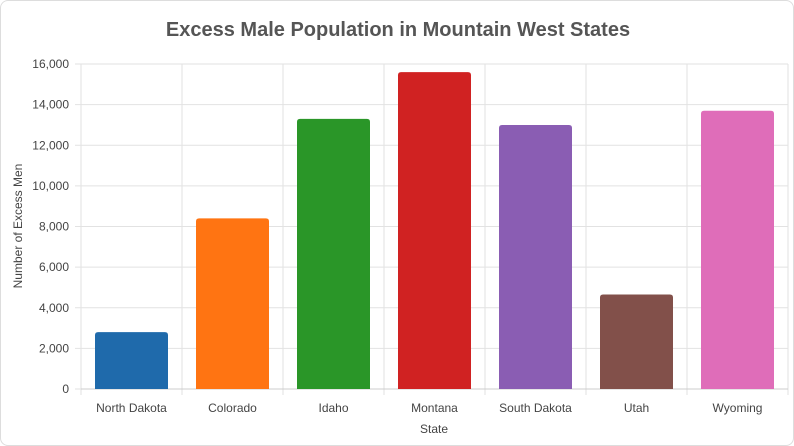 The height and width of the screenshot is (446, 794). I want to click on bar-utah, so click(636, 341).